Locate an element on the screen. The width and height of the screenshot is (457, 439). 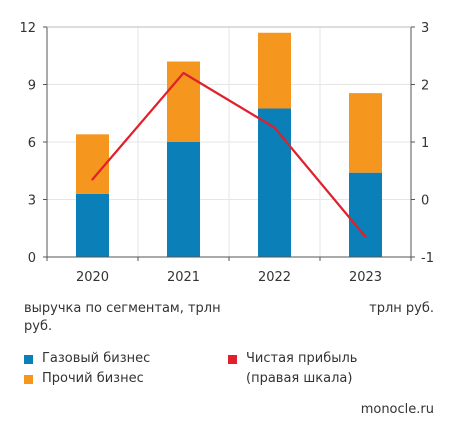
y-tick-label: 12 is located at coordinates (27, 28).